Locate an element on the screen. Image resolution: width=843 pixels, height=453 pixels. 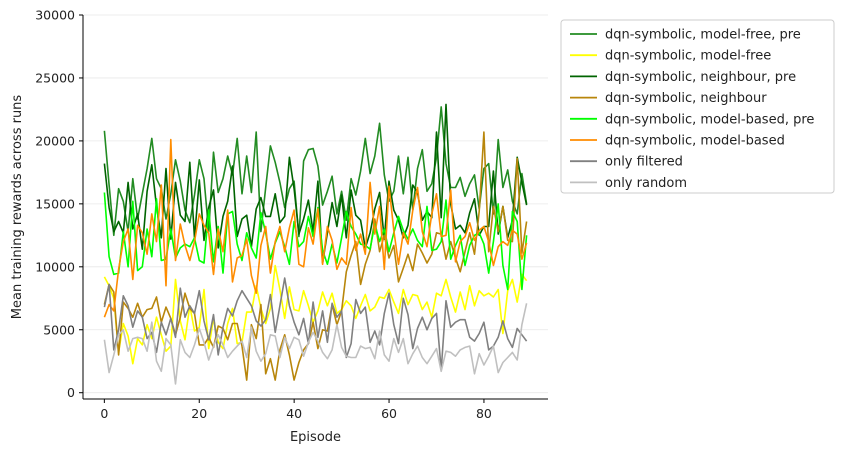
x-axis-label: Episode is located at coordinates (315, 437).